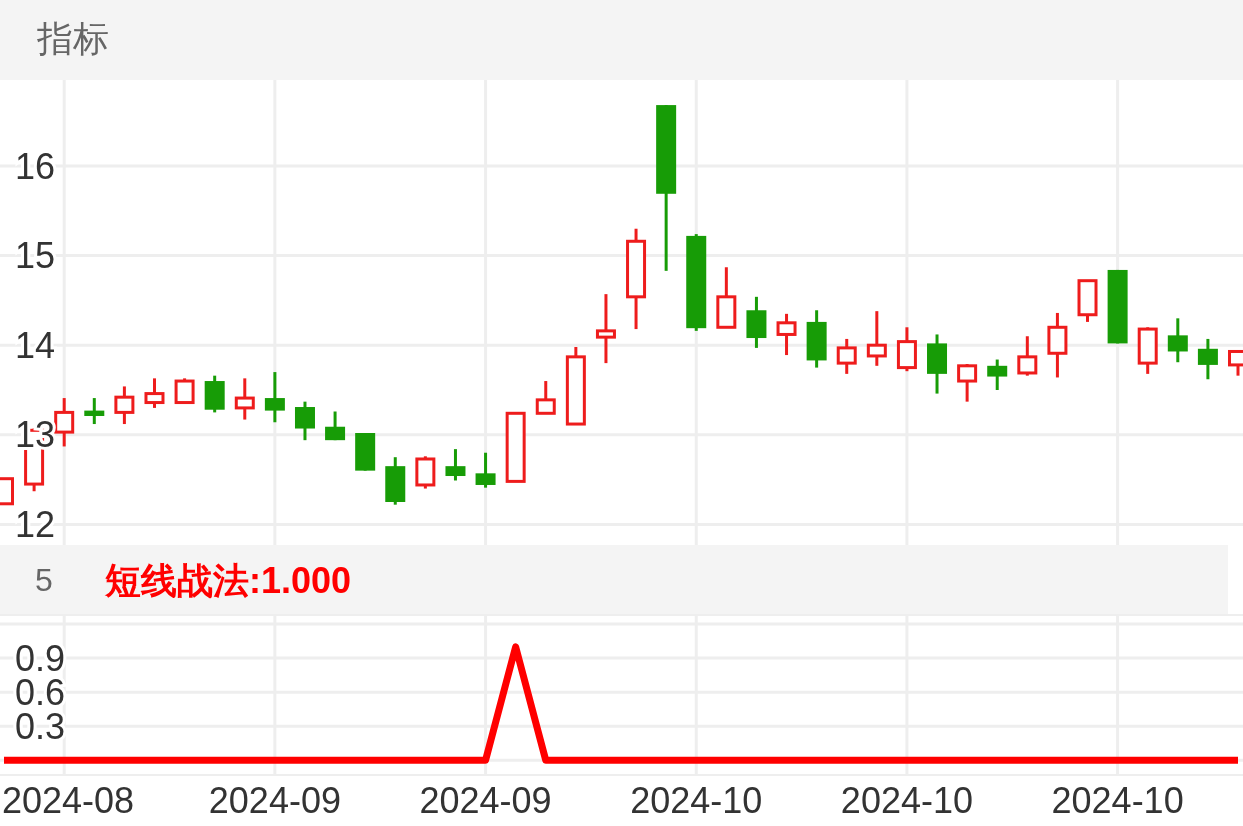 The image size is (1243, 826). Describe the element at coordinates (35, 166) in the screenshot. I see `y-tick-label: 16` at that location.